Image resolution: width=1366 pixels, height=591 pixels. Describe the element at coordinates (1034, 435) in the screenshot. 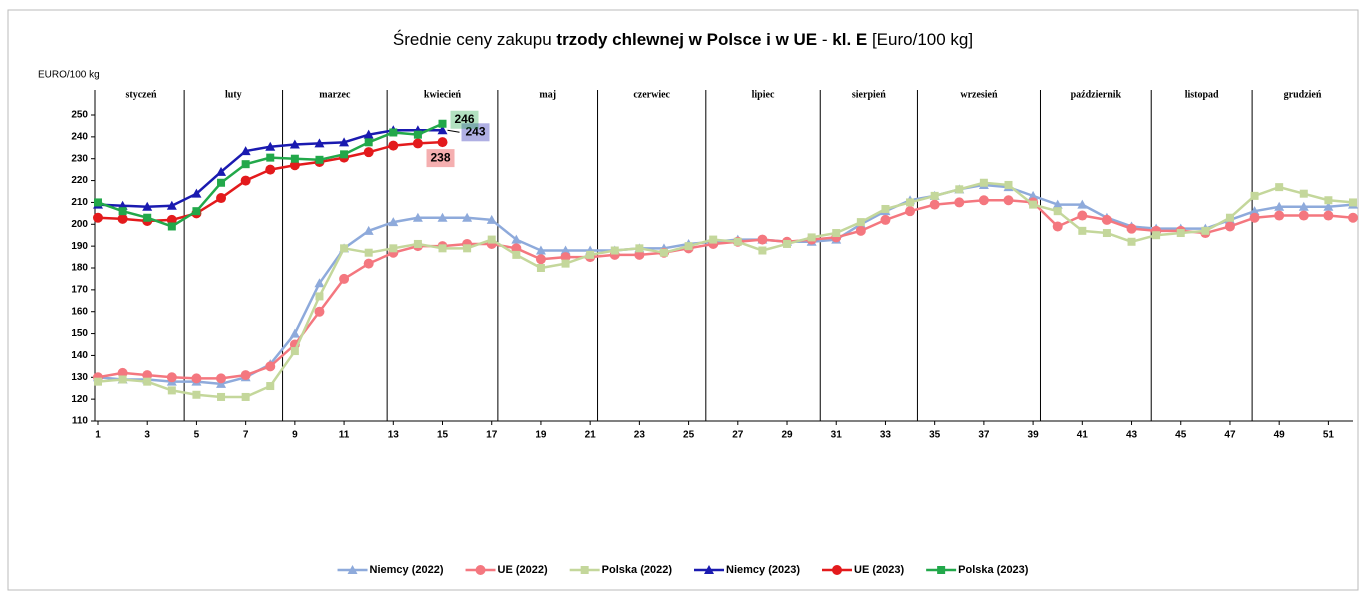

I see `x-tick-label: 39` at that location.